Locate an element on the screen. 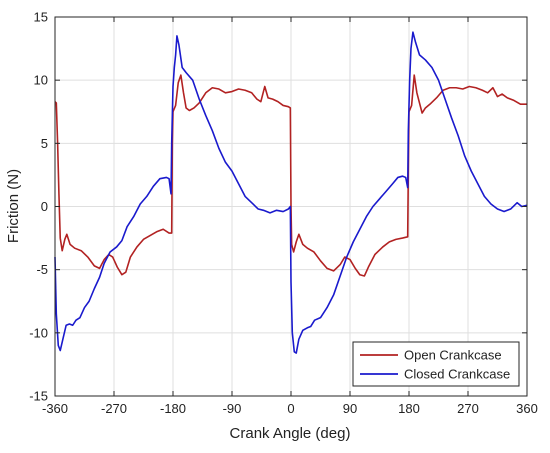  legend-box is located at coordinates (436, 364).